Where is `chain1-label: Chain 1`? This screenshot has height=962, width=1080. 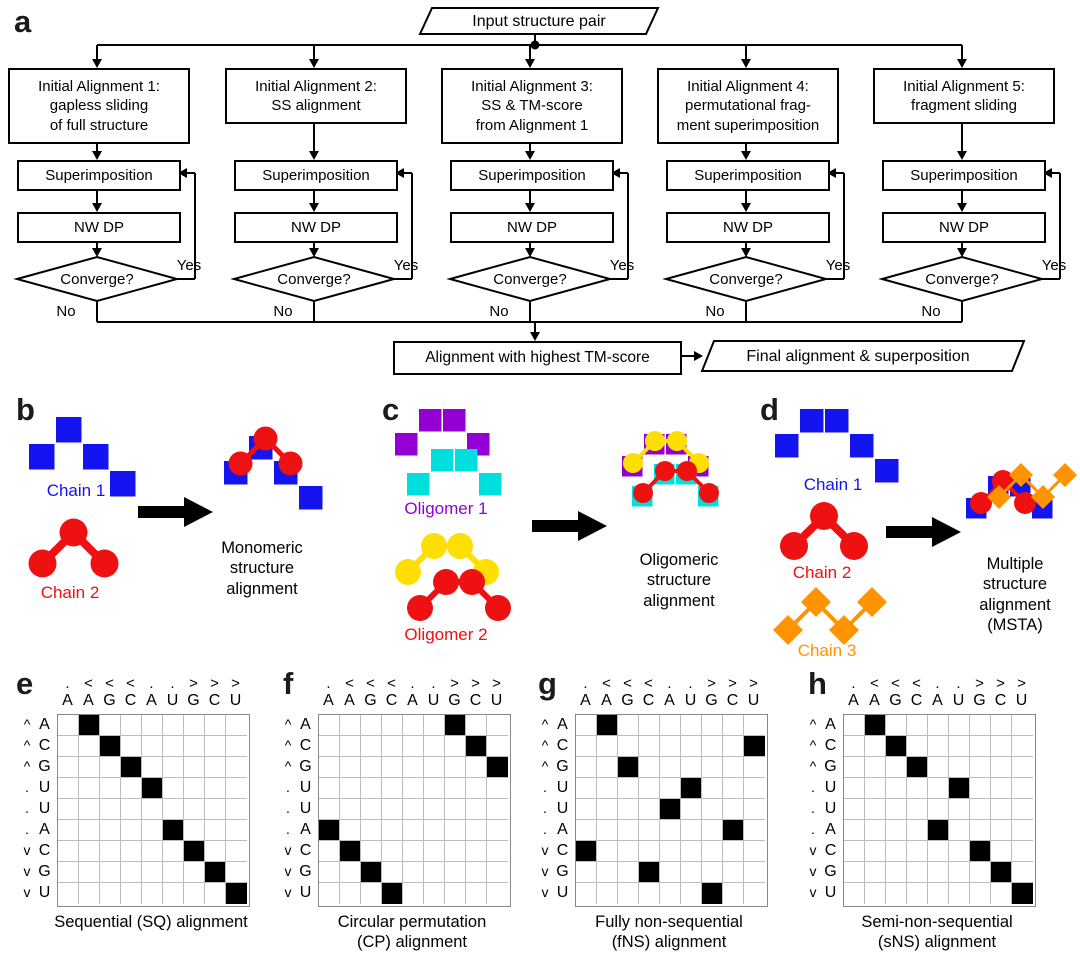 chain1-label: Chain 1 is located at coordinates (76, 490).